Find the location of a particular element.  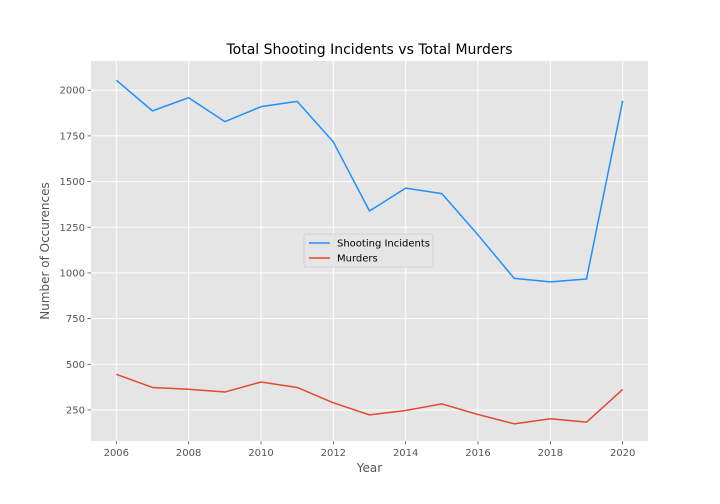

y-axis: 250 500 750 1000 1250 1500 1750 2000 is located at coordinates (75, 251).